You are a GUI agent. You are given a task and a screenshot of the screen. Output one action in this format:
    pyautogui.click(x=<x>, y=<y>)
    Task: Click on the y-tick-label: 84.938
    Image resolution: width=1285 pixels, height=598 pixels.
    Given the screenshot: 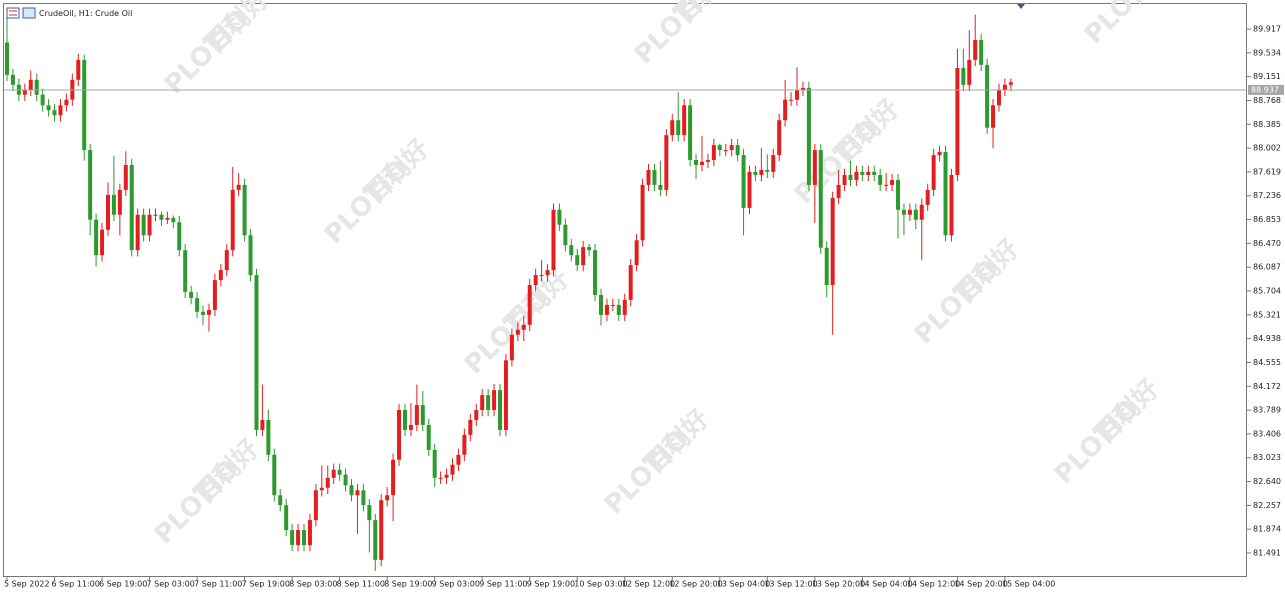 What is the action you would take?
    pyautogui.click(x=1267, y=338)
    